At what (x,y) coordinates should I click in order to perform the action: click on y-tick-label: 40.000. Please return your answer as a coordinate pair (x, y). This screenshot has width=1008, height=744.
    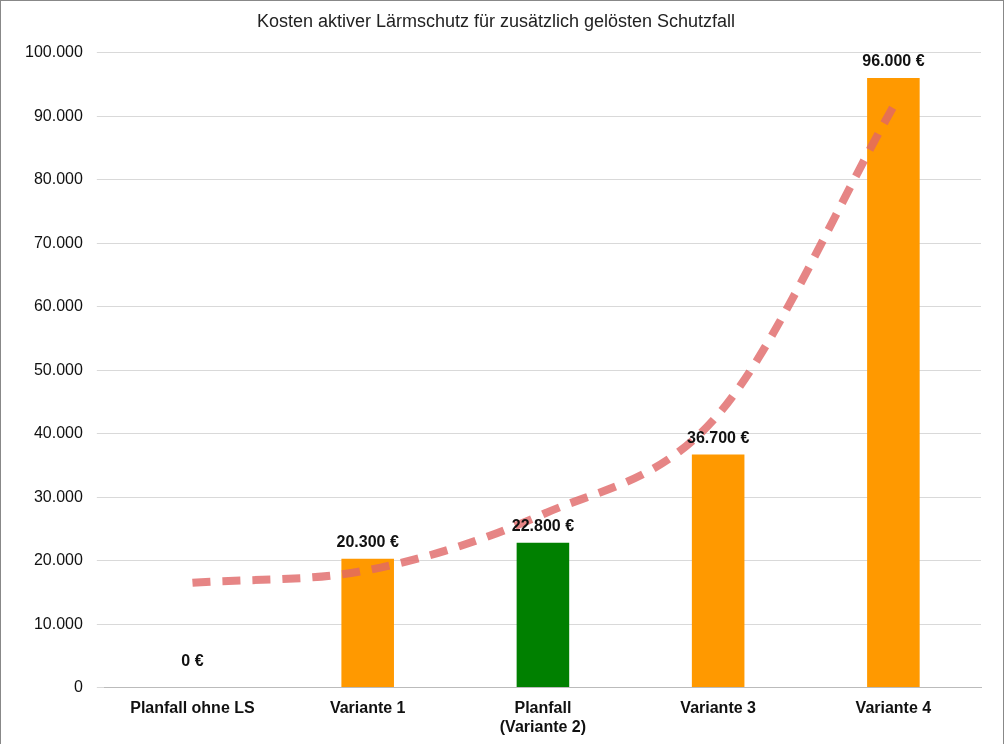
    Looking at the image, I should click on (58, 433).